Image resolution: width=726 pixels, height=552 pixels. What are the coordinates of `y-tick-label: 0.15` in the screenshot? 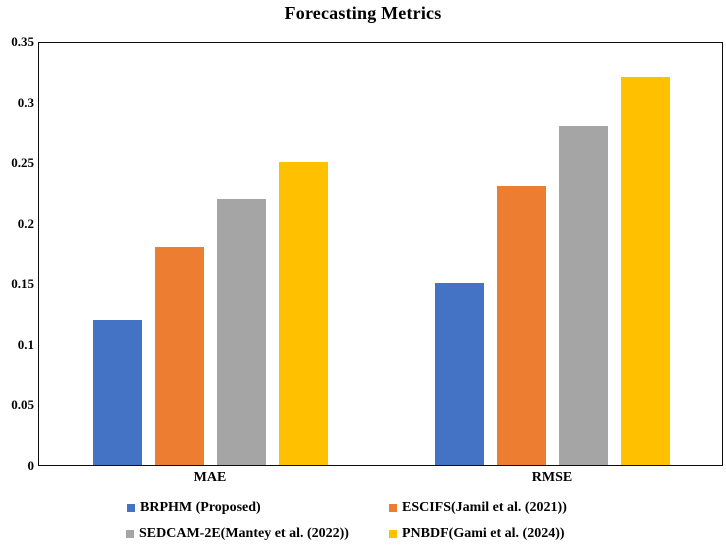 It's located at (22, 284).